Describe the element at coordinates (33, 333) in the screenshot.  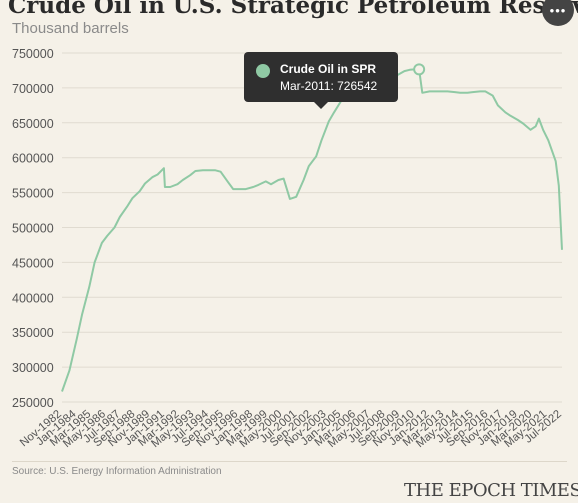
I see `y-tick-label: 350000` at that location.